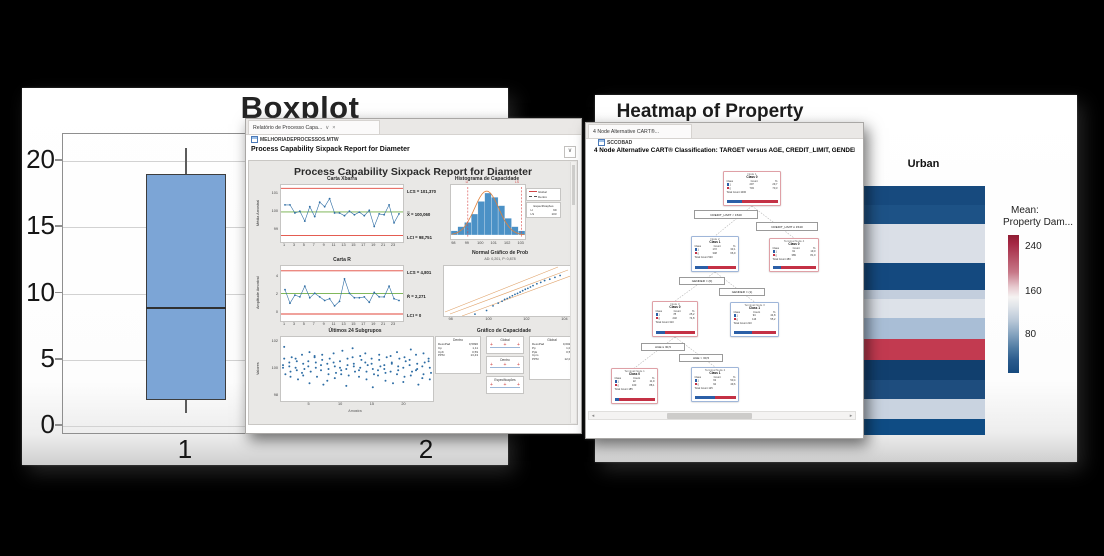 The width and height of the screenshot is (1104, 556). Describe the element at coordinates (458, 347) in the screenshot. I see `stat-row: Cp 1,11` at that location.